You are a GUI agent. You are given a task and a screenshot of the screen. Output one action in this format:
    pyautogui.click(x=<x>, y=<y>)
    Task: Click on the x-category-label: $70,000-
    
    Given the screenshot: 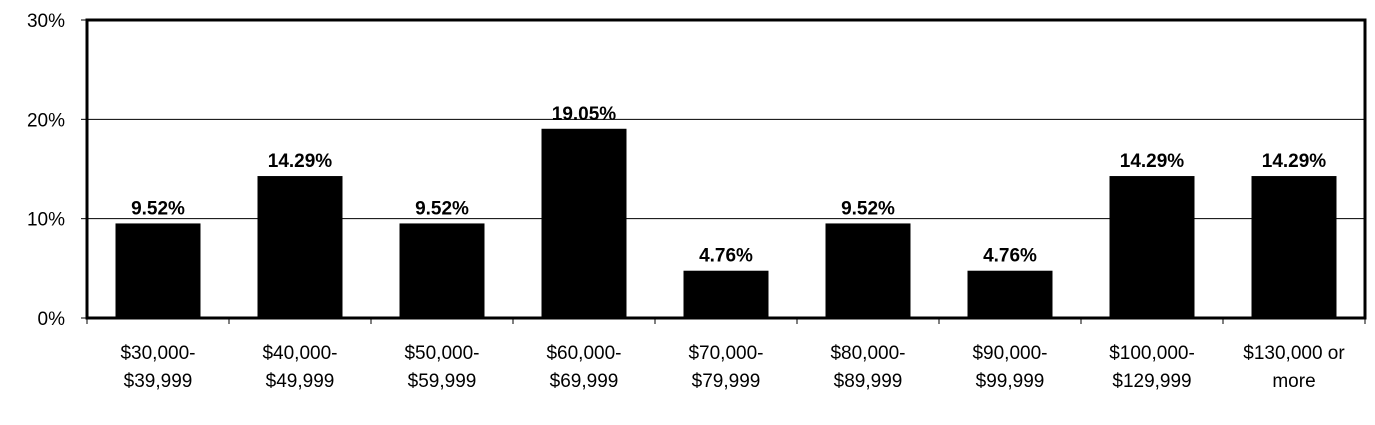 What is the action you would take?
    pyautogui.click(x=725, y=353)
    